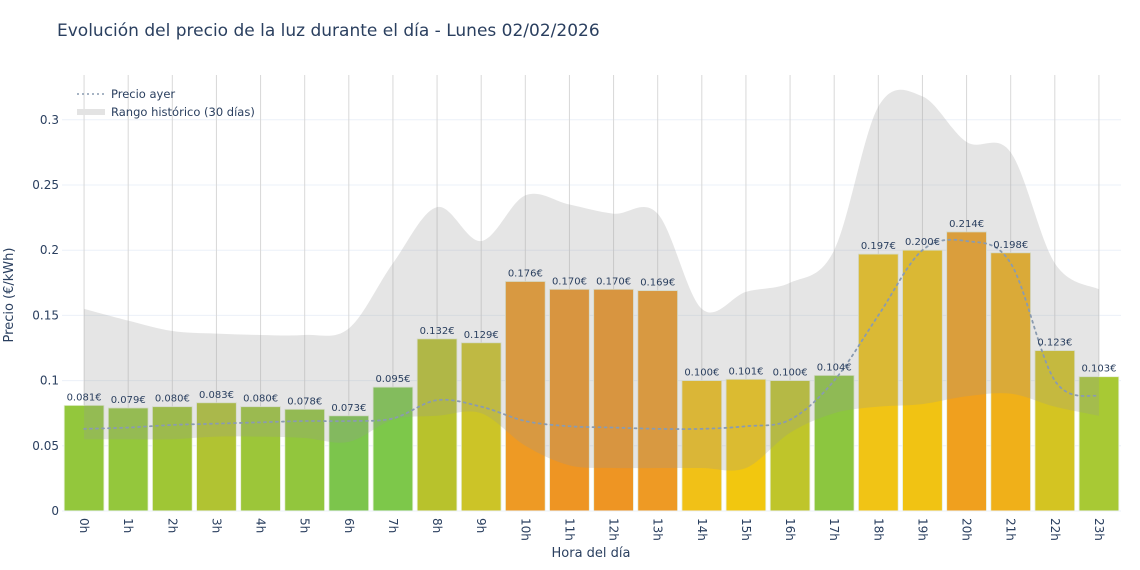 The image size is (1140, 570). Describe the element at coordinates (1099, 529) in the screenshot. I see `x-tick-label: 23h` at that location.